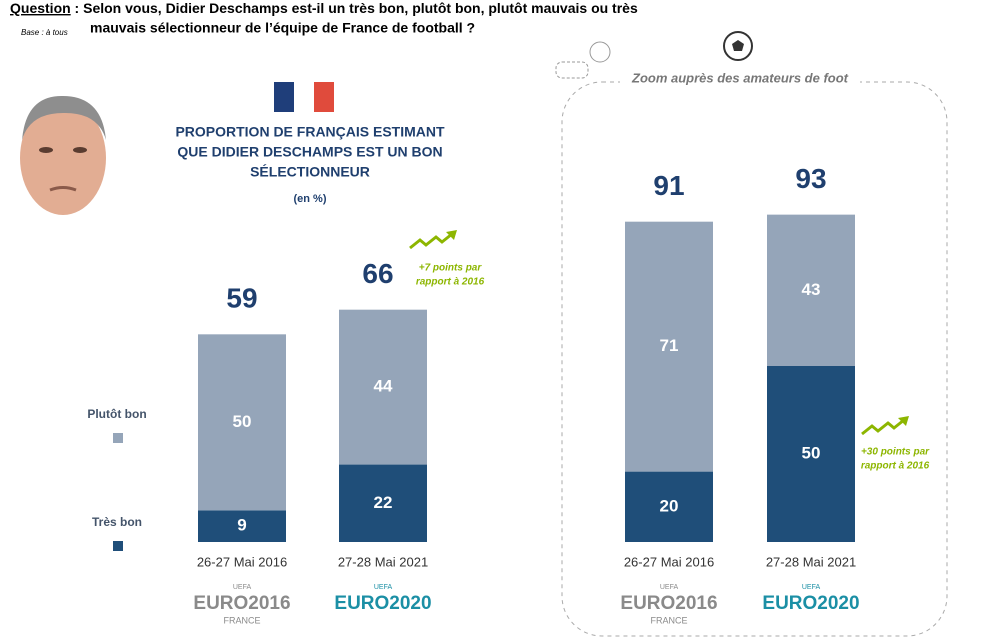 The image size is (986, 641). Describe the element at coordinates (451, 268) in the screenshot. I see `annotation: +7 points par` at that location.